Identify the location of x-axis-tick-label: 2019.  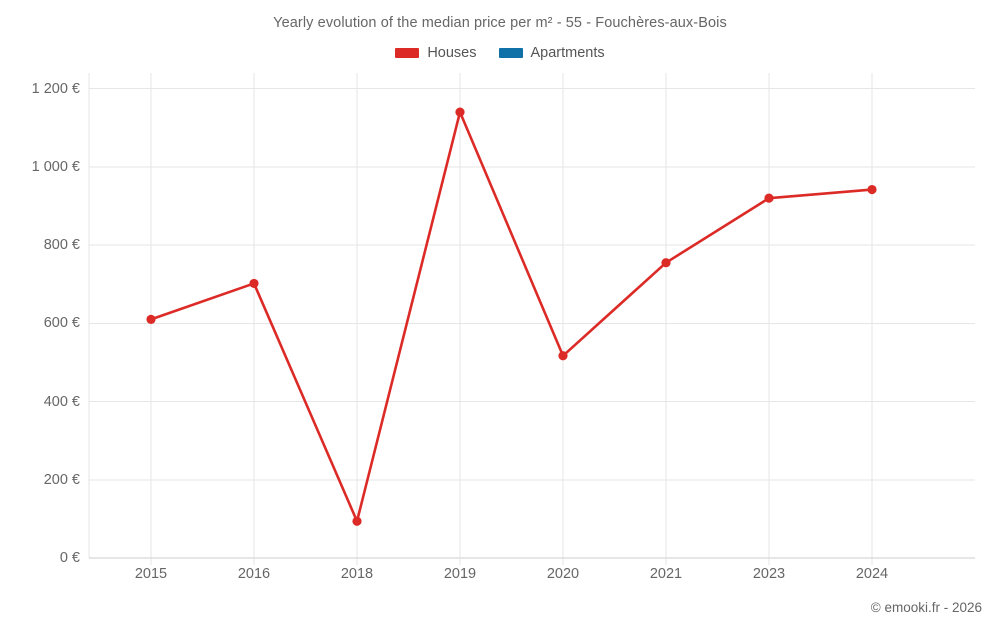
(460, 574).